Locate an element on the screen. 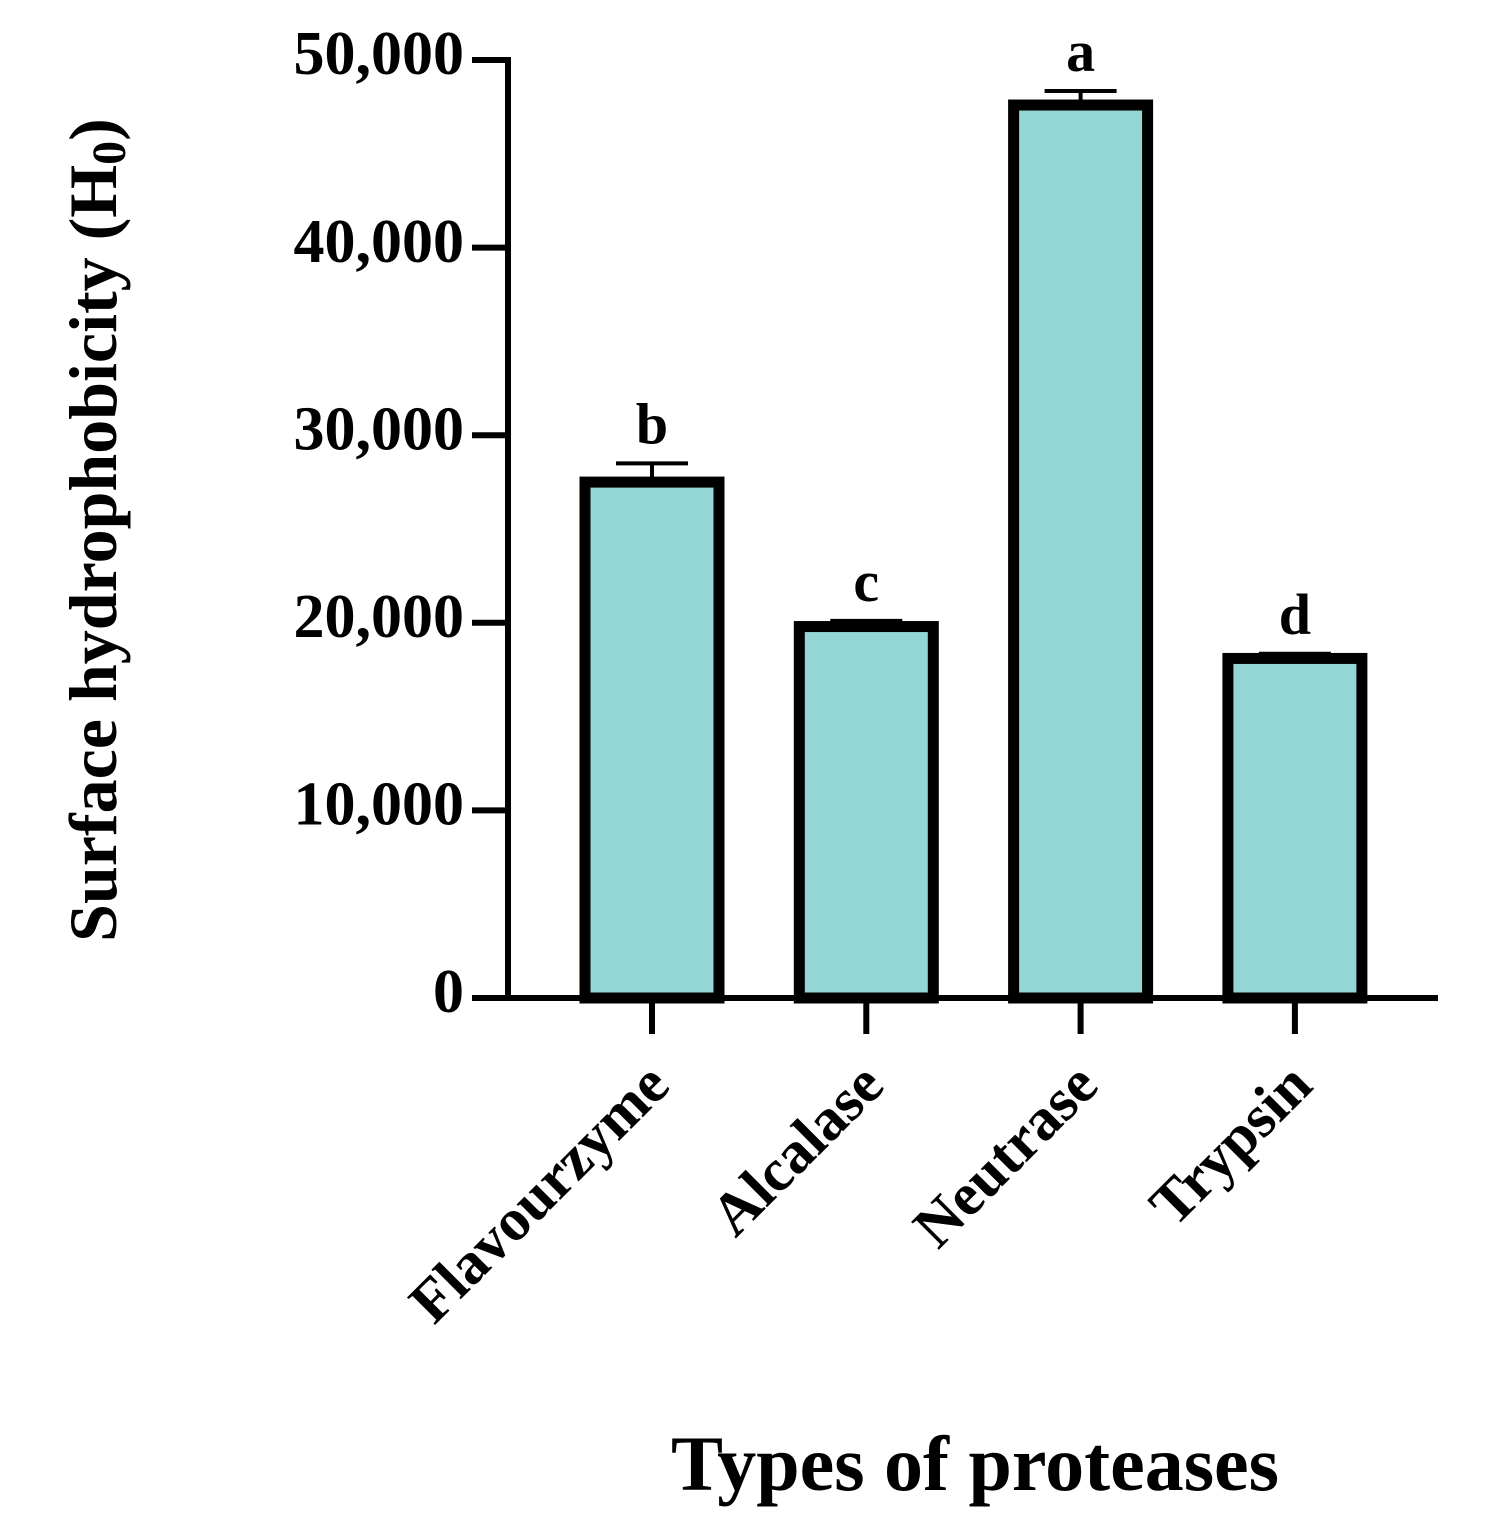 The height and width of the screenshot is (1539, 1488). significance-letter-flavourzyme: b is located at coordinates (652, 423).